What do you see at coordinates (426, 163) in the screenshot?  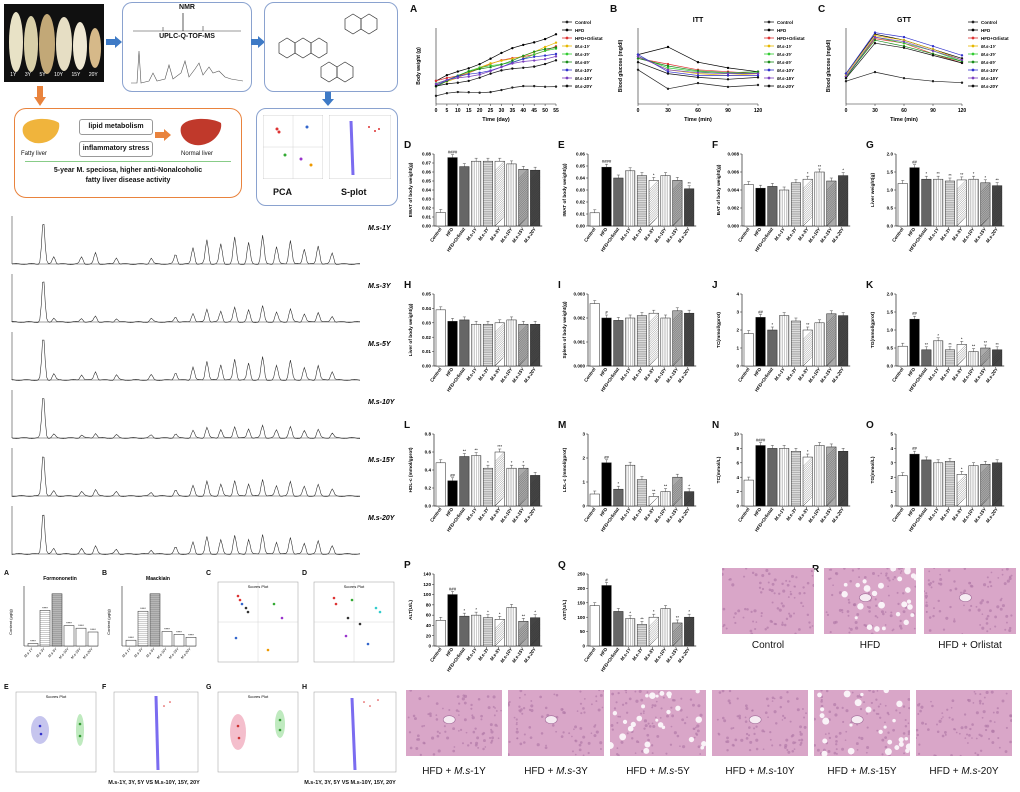 I see `y-tick-label: 0.07` at bounding box center [426, 163].